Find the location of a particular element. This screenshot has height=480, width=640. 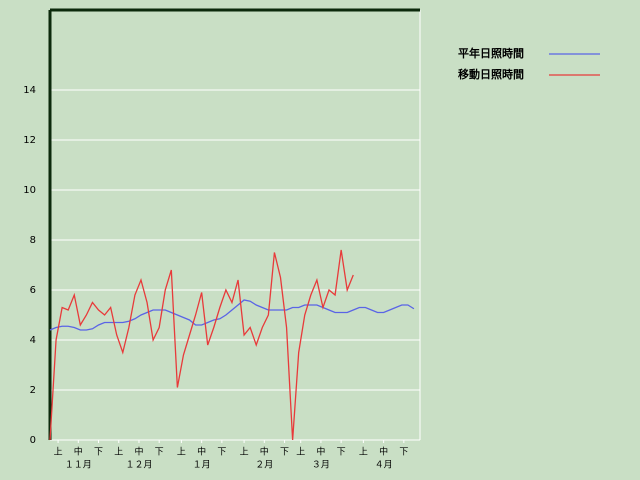

y-tick-label: 6 is located at coordinates (33, 290).